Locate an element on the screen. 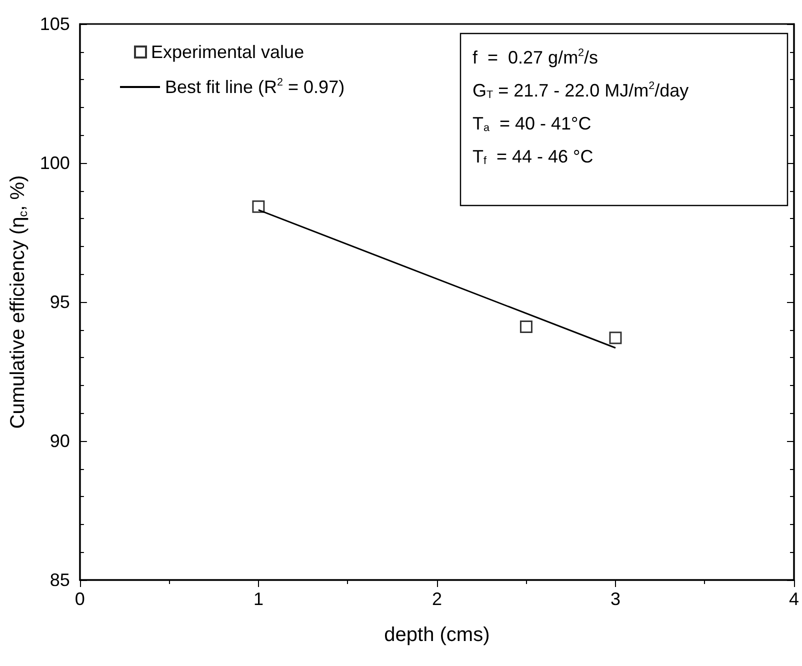  x-tick-label: 0 is located at coordinates (79, 599).